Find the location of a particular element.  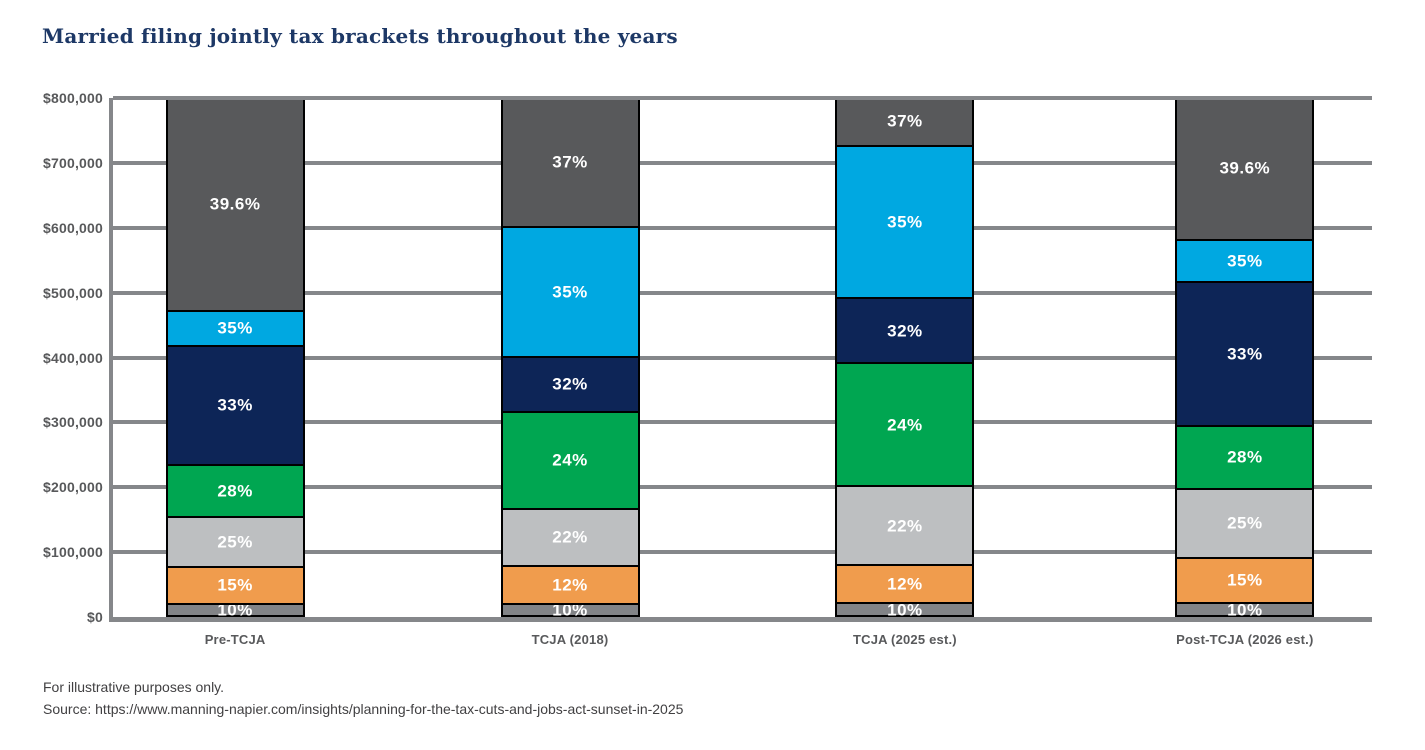

y-tick-label: $400,000 is located at coordinates (73, 357).